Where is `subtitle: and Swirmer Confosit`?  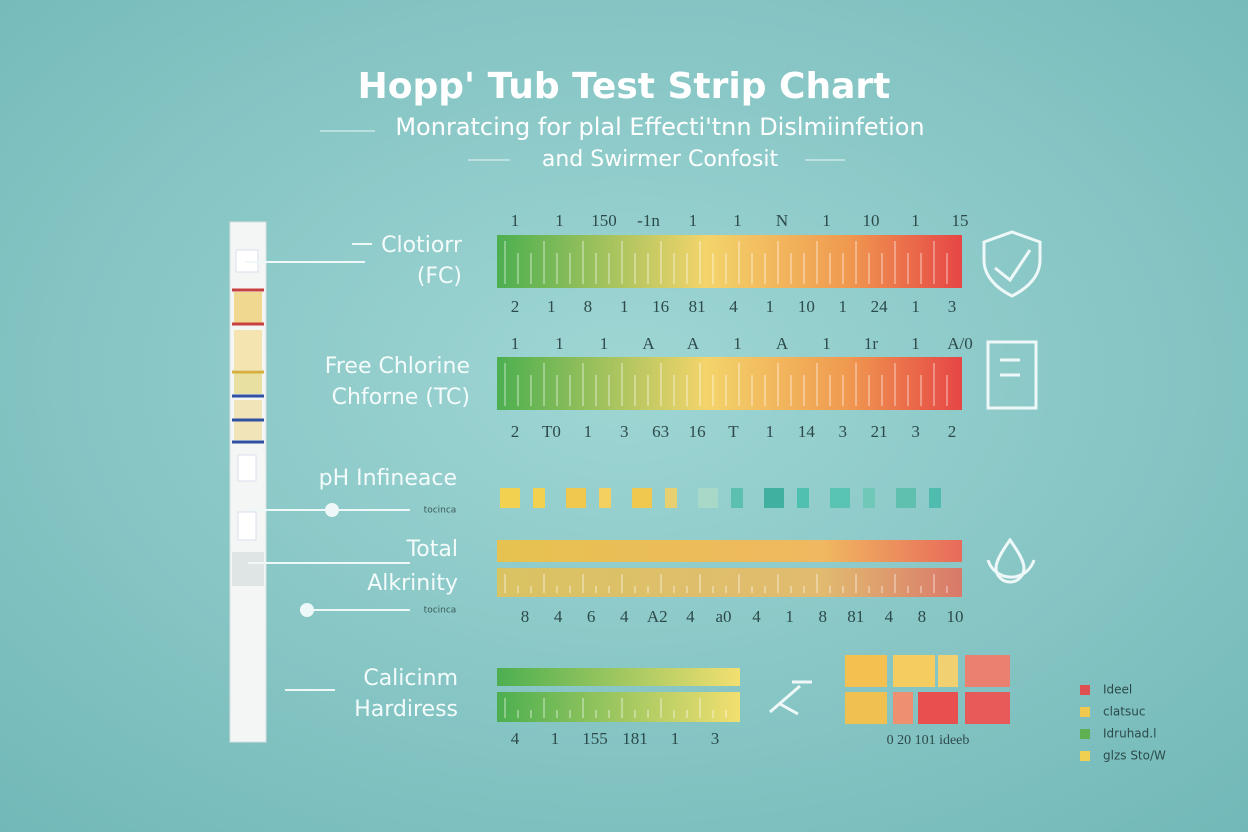
subtitle: and Swirmer Confosit is located at coordinates (660, 159).